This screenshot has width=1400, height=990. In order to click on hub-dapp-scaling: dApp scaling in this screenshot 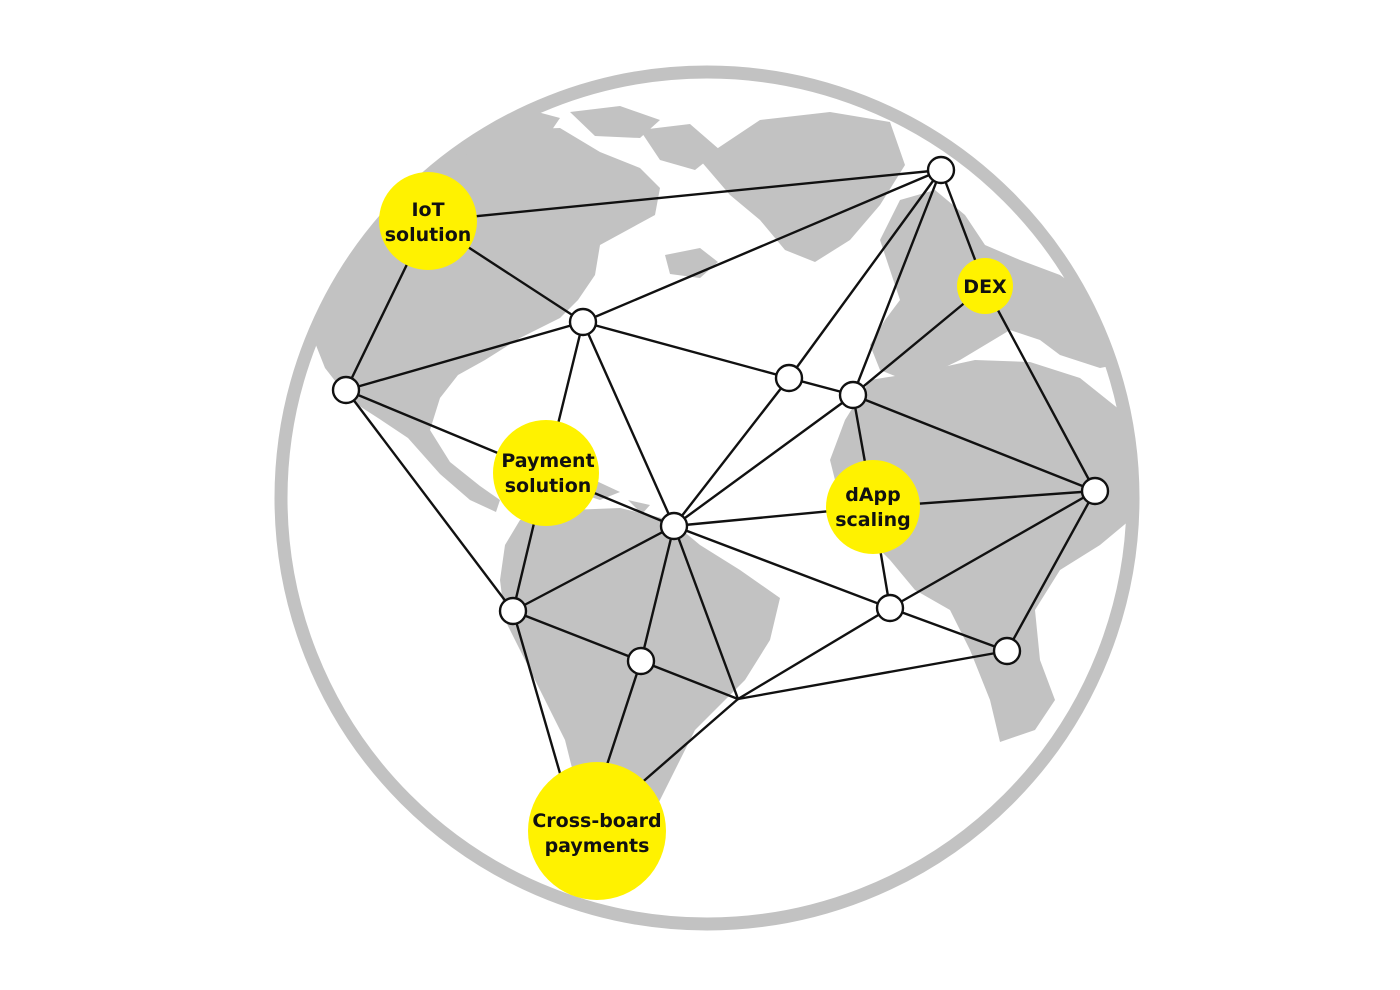, I will do `click(873, 507)`.